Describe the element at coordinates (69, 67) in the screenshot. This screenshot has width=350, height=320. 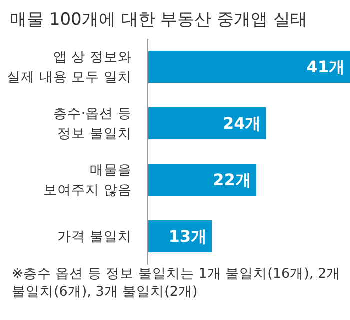
I see `y-tick-label: 앱 상 정보와 실제 내용 모두 일치` at that location.